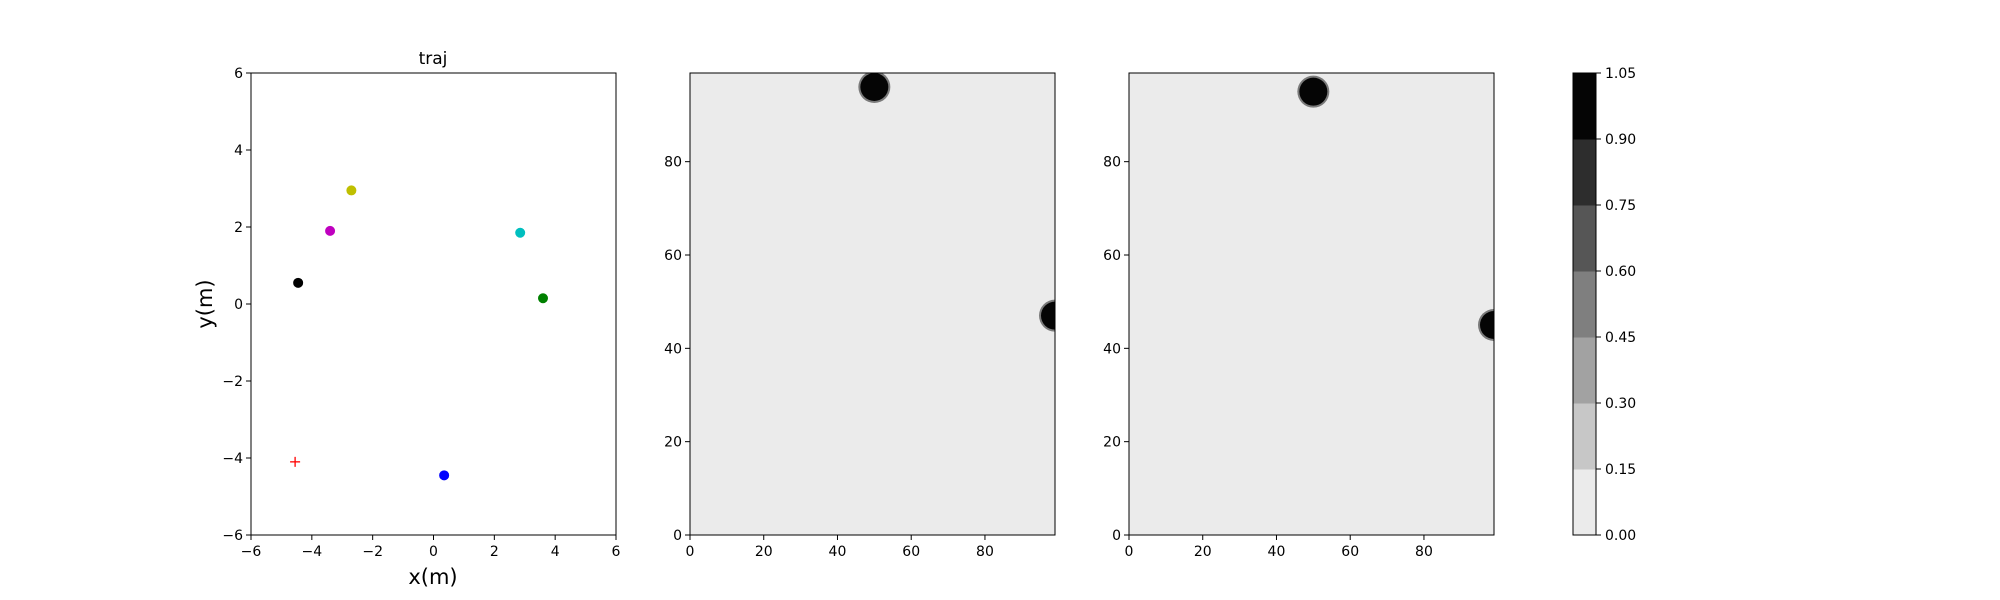  What do you see at coordinates (419, 333) in the screenshot?
I see `traj-points` at bounding box center [419, 333].